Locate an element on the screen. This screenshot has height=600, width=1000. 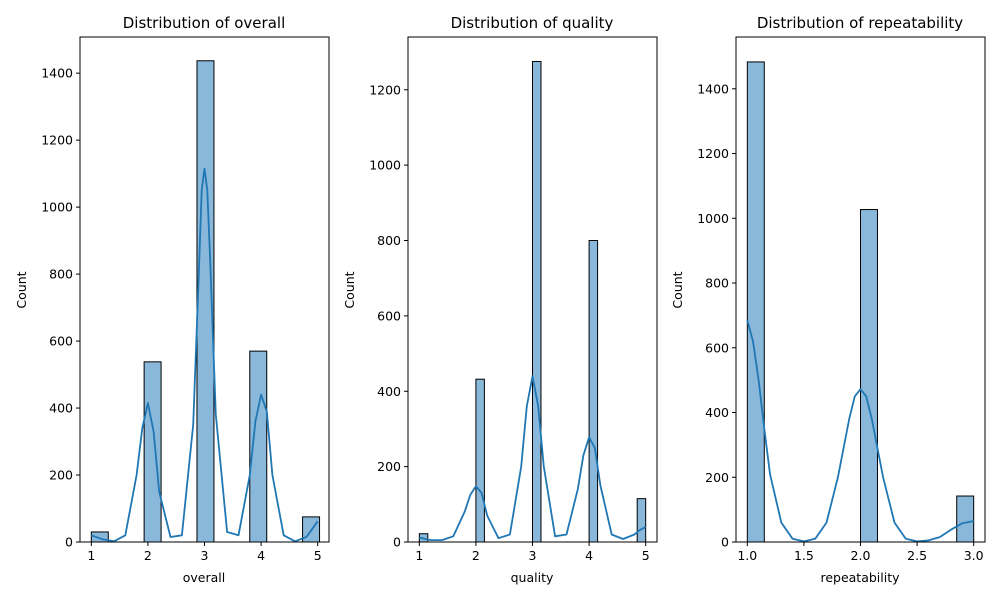
x-axis-label: overall is located at coordinates (204, 577).